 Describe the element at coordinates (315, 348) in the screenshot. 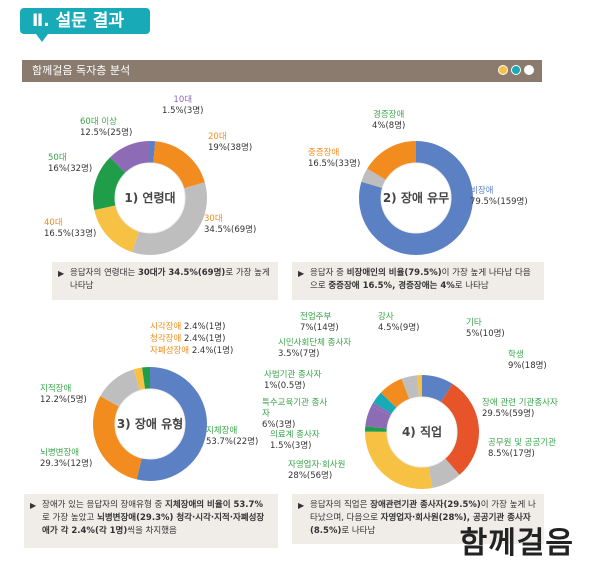

I see `job-label-civic: 시민사회단체 종사자 3.5%(7명)` at that location.